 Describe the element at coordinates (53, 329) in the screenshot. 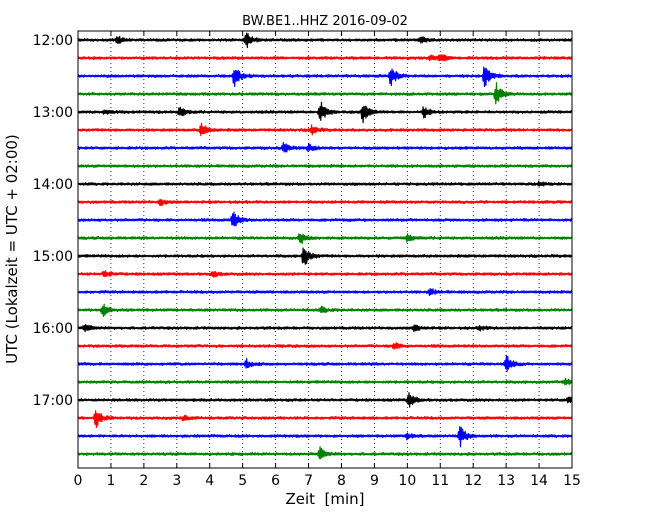

I see `y-tick-label: 16:00` at that location.